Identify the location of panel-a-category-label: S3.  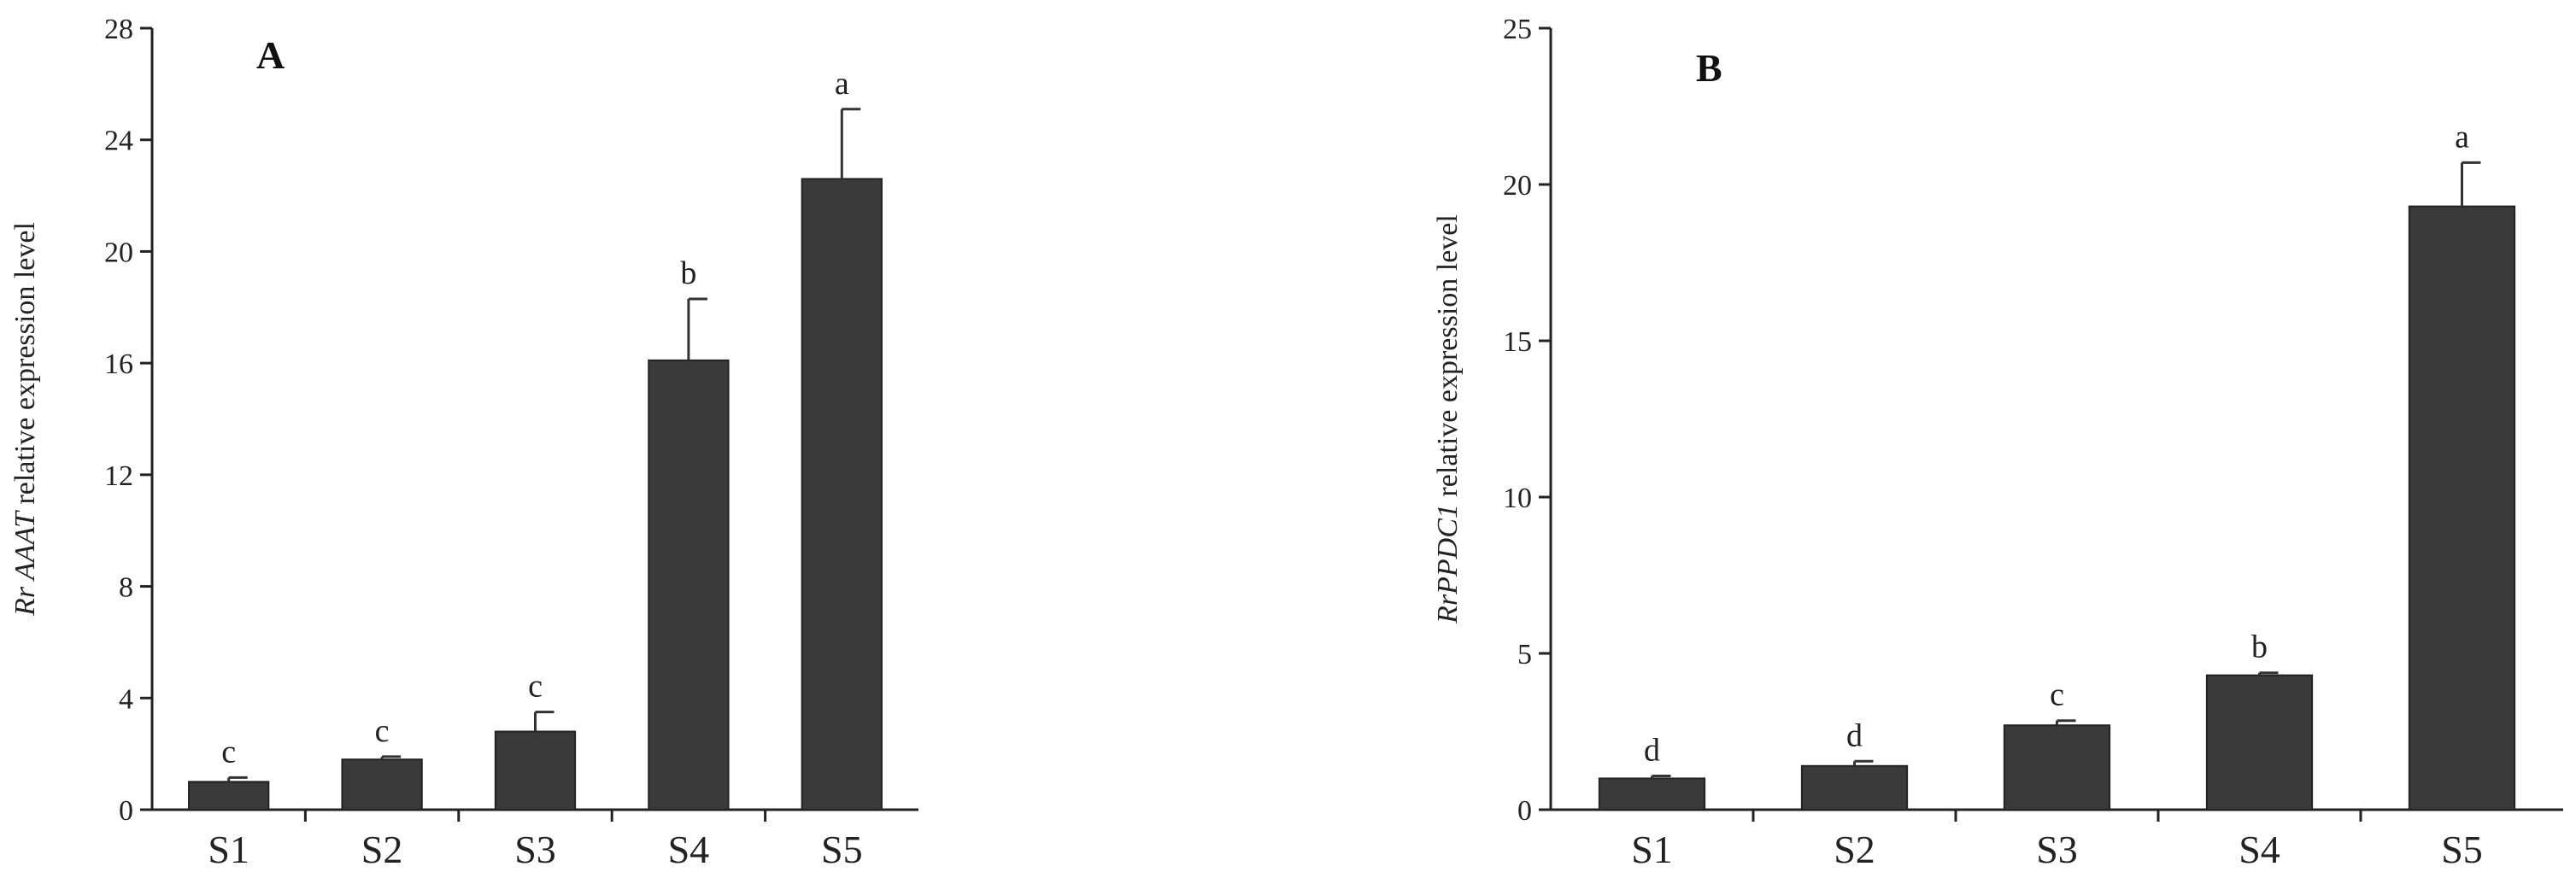
(535, 850).